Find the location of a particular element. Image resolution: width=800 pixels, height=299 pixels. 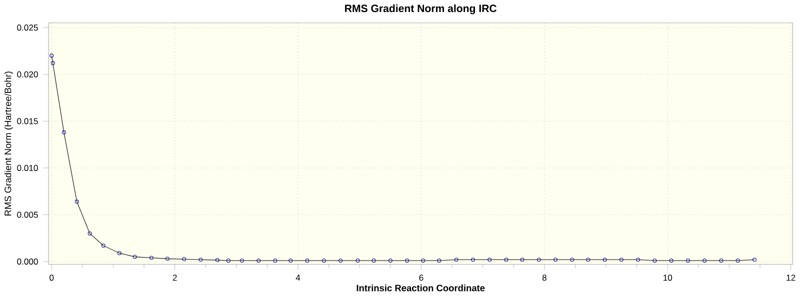

x-tick-label: 8 is located at coordinates (544, 277).